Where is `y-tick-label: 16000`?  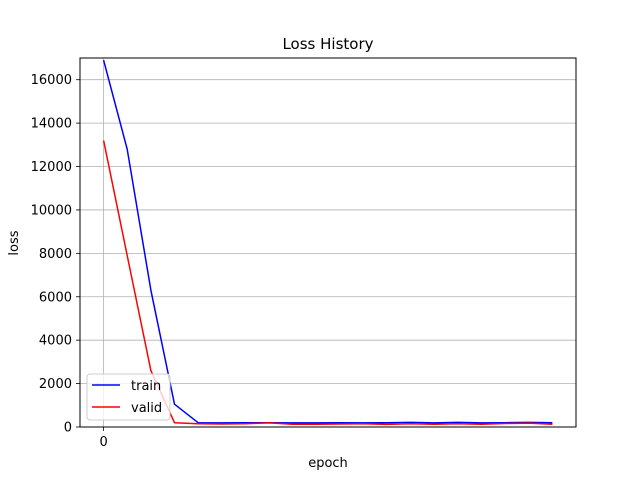 y-tick-label: 16000 is located at coordinates (51, 80).